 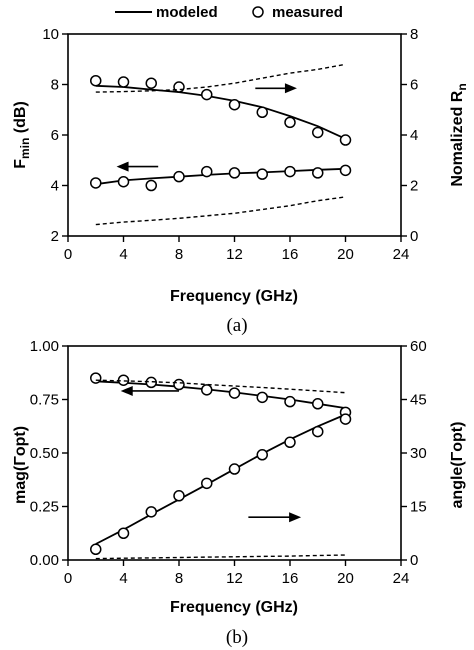 What do you see at coordinates (20, 164) in the screenshot?
I see `chart-a-left-y-axis-title-main: F` at bounding box center [20, 164].